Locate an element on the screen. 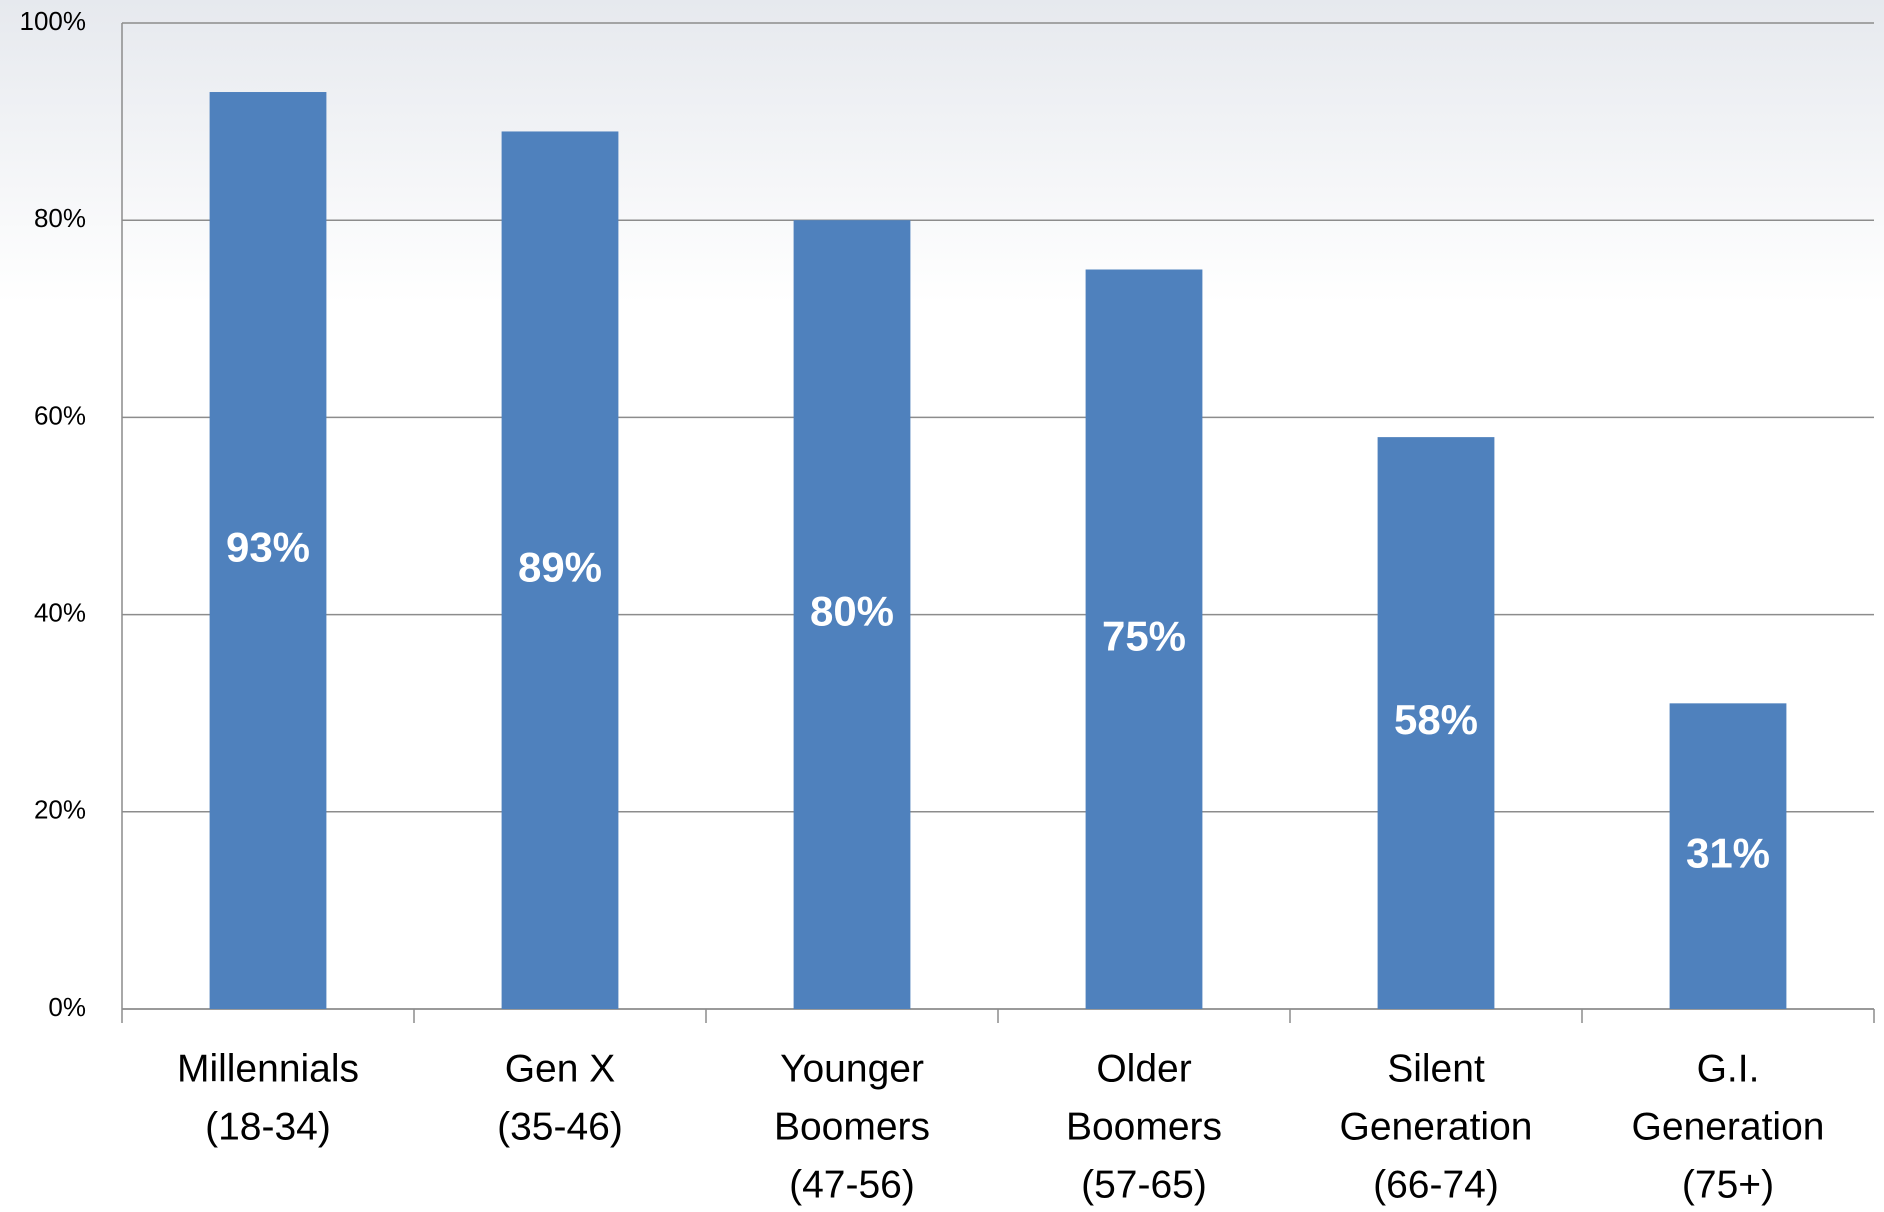 The width and height of the screenshot is (1884, 1212). x-tick-label: (35-46) is located at coordinates (560, 1126).